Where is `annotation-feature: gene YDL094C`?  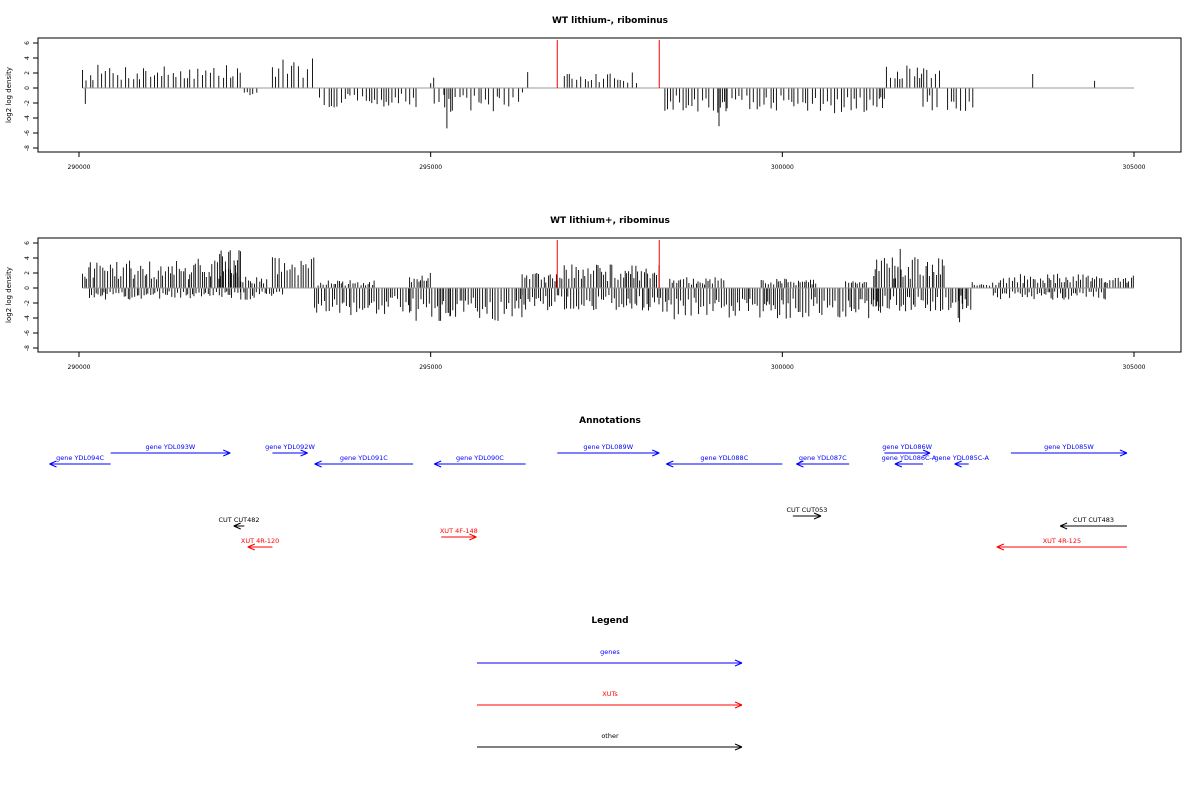
annotation-feature: gene YDL094C is located at coordinates (80, 461).